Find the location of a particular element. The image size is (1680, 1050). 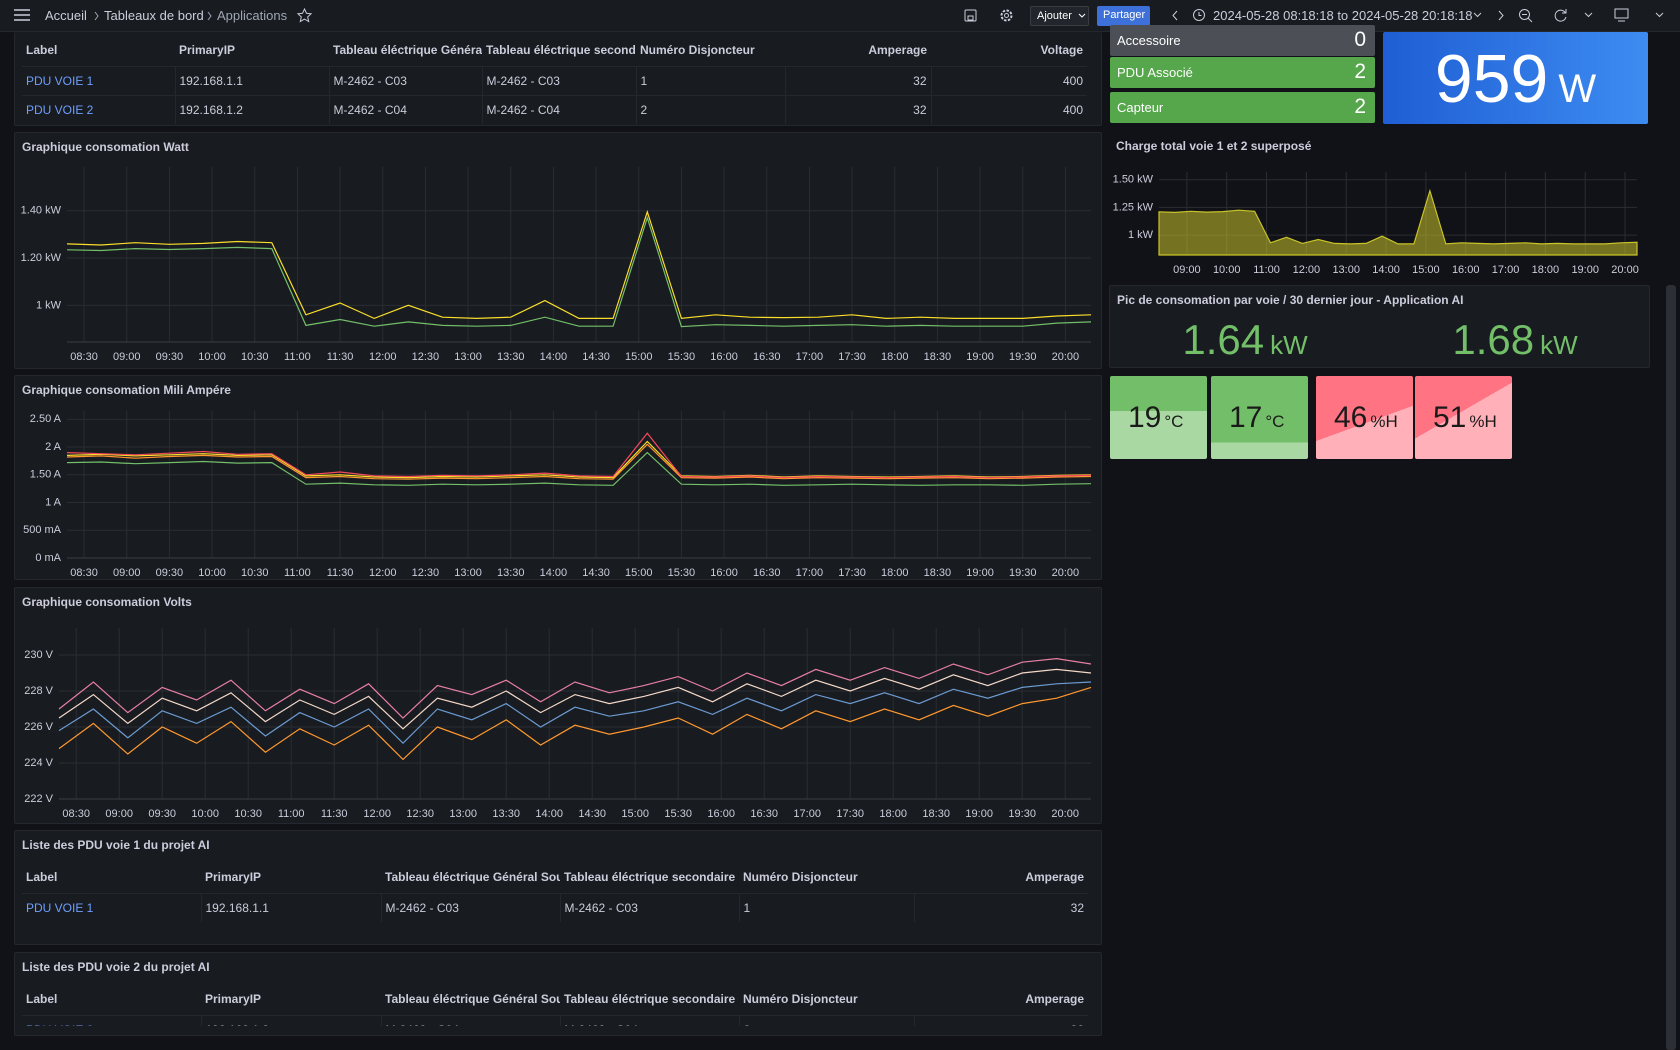

separator is located at coordinates (209, 16).